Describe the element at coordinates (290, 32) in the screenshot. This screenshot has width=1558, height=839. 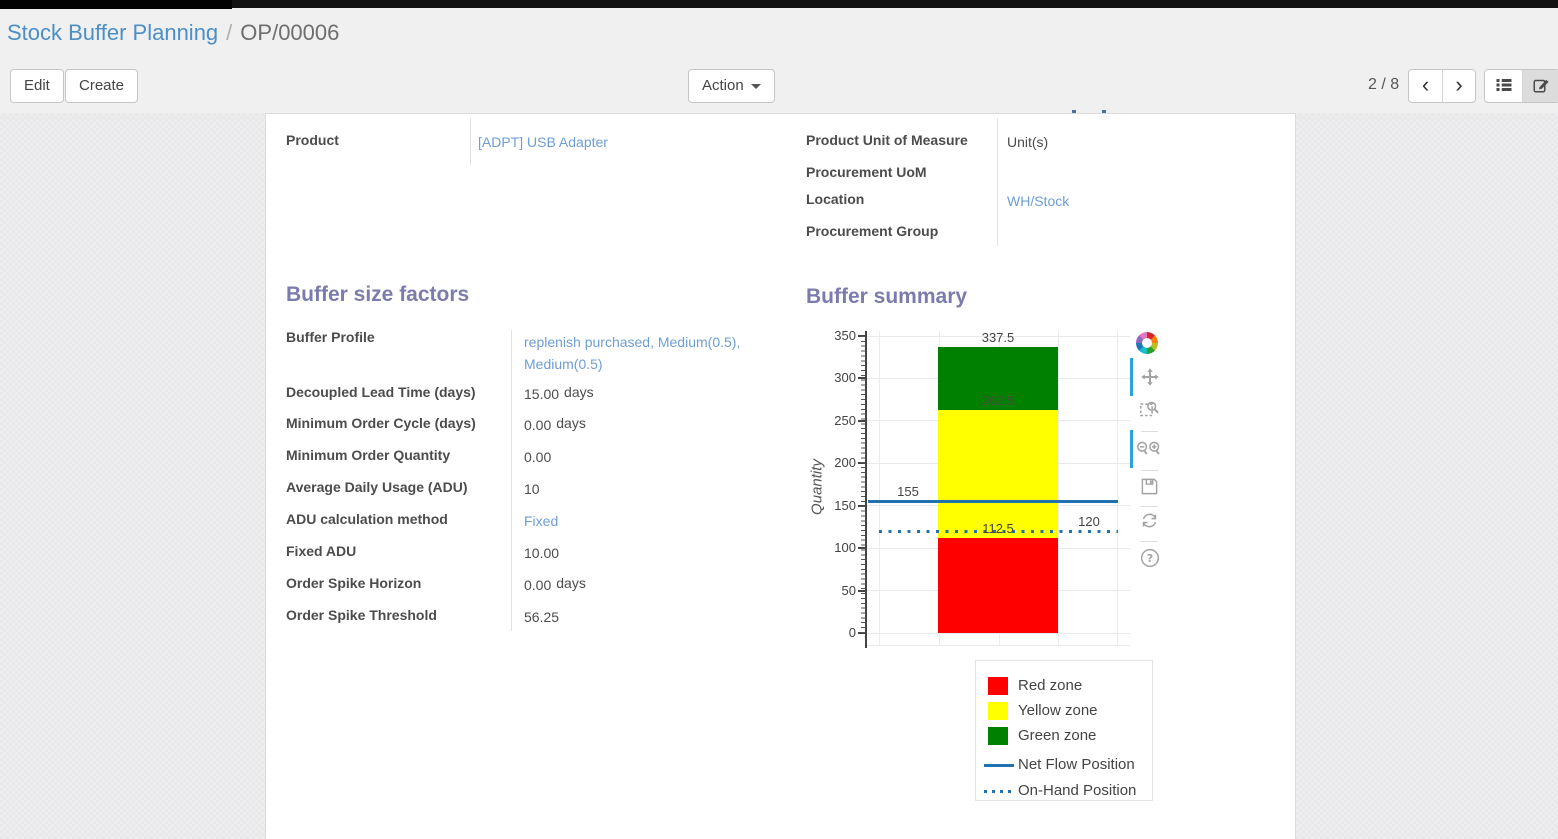
I see `breadcrumb-current: OP/00006` at that location.